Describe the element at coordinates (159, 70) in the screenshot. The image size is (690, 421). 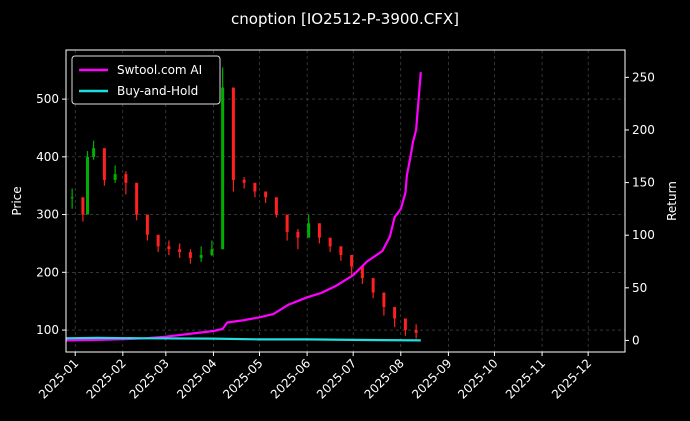
I see `legend-label-strategy: Swtool.com AI` at that location.